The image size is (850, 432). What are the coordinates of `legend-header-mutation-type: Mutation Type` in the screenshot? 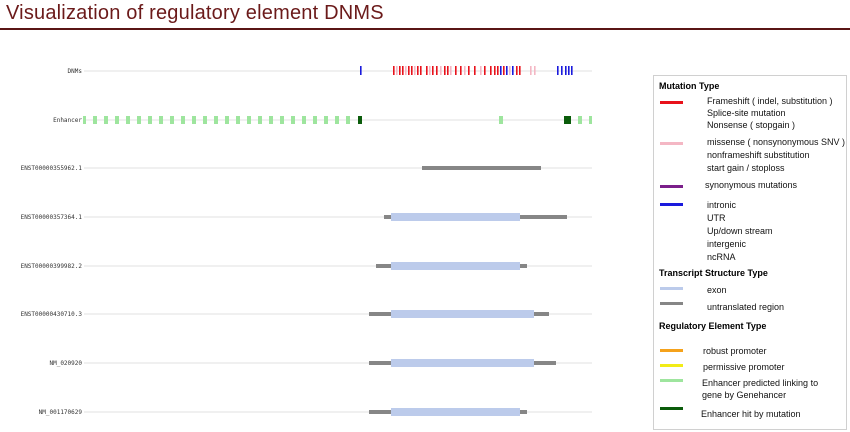 It's located at (689, 86).